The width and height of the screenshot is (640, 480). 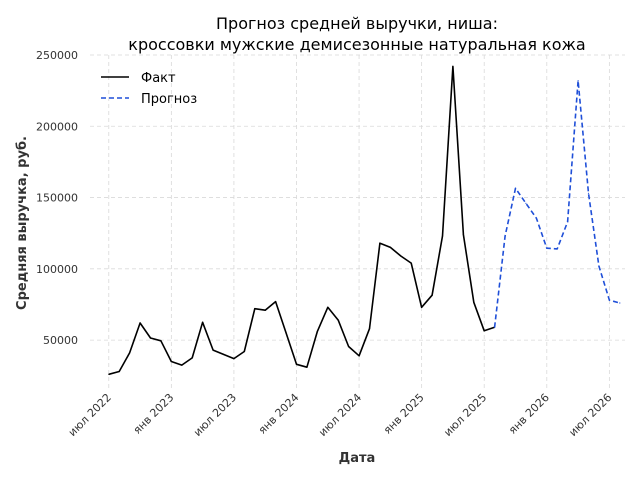 What do you see at coordinates (149, 89) in the screenshot?
I see `legend: Факт Прогноз` at bounding box center [149, 89].